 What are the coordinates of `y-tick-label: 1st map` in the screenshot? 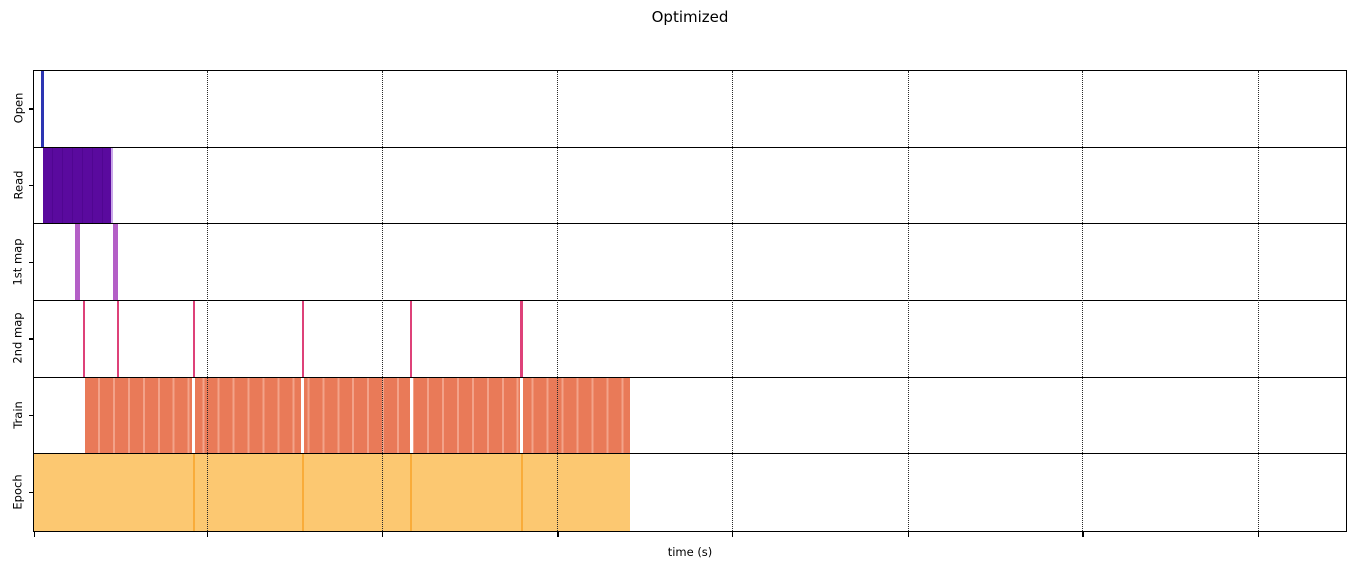 It's located at (18, 262).